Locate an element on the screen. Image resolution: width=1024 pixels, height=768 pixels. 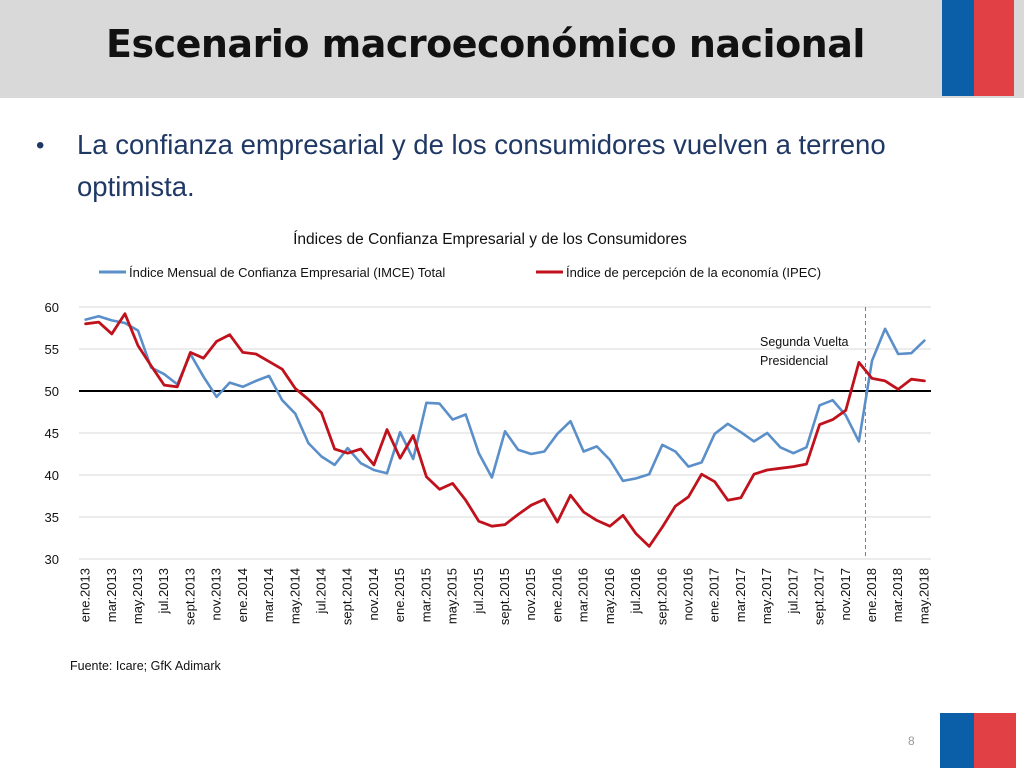
y-tick-label: 50 is located at coordinates (52, 391).